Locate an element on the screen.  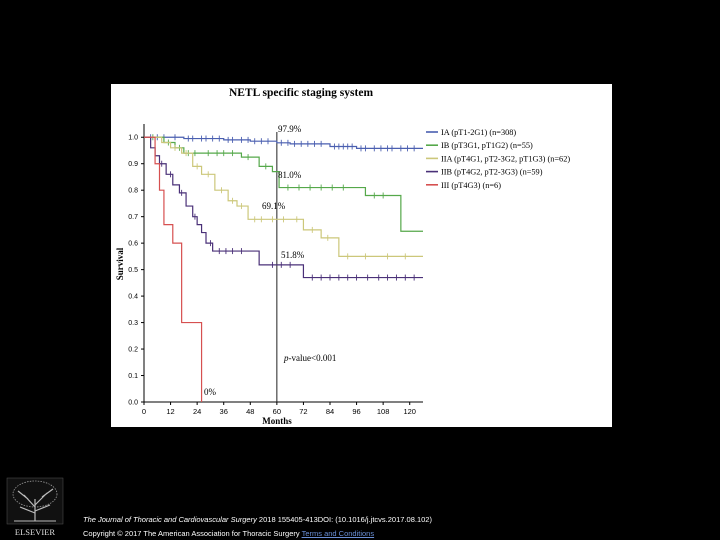
elsevier-tree-logo: ELSEVIER is located at coordinates (35, 507).